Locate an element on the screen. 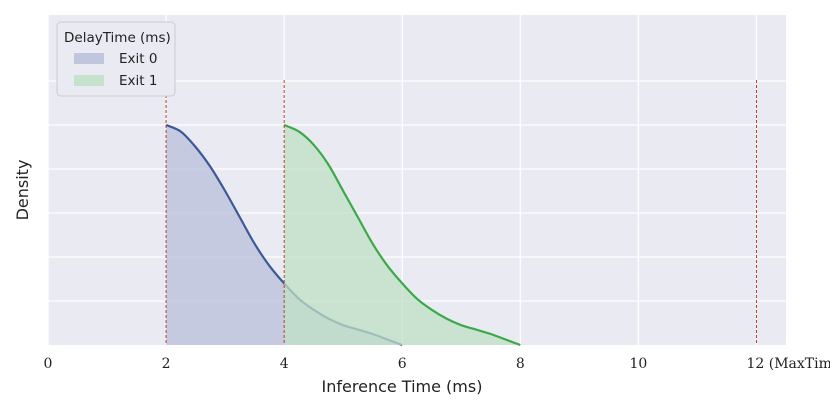 The image size is (830, 415). legend-label-exit-1: Exit 1 is located at coordinates (138, 81).